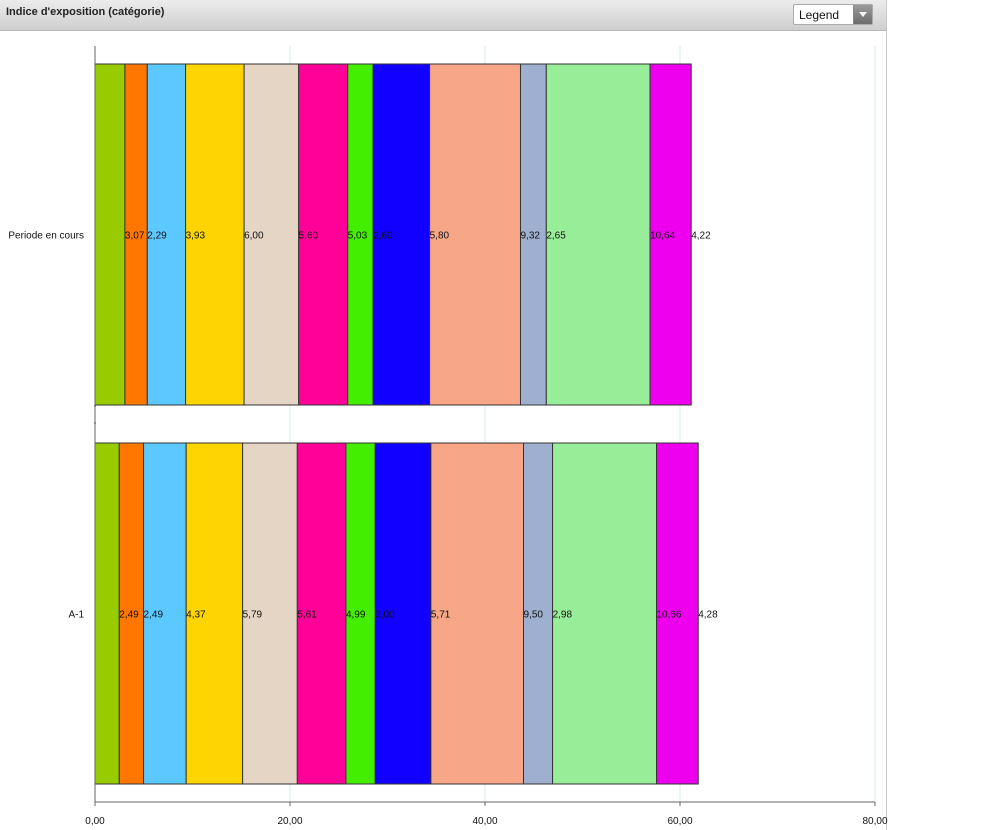  I want to click on data-label: 6,00, so click(254, 236).